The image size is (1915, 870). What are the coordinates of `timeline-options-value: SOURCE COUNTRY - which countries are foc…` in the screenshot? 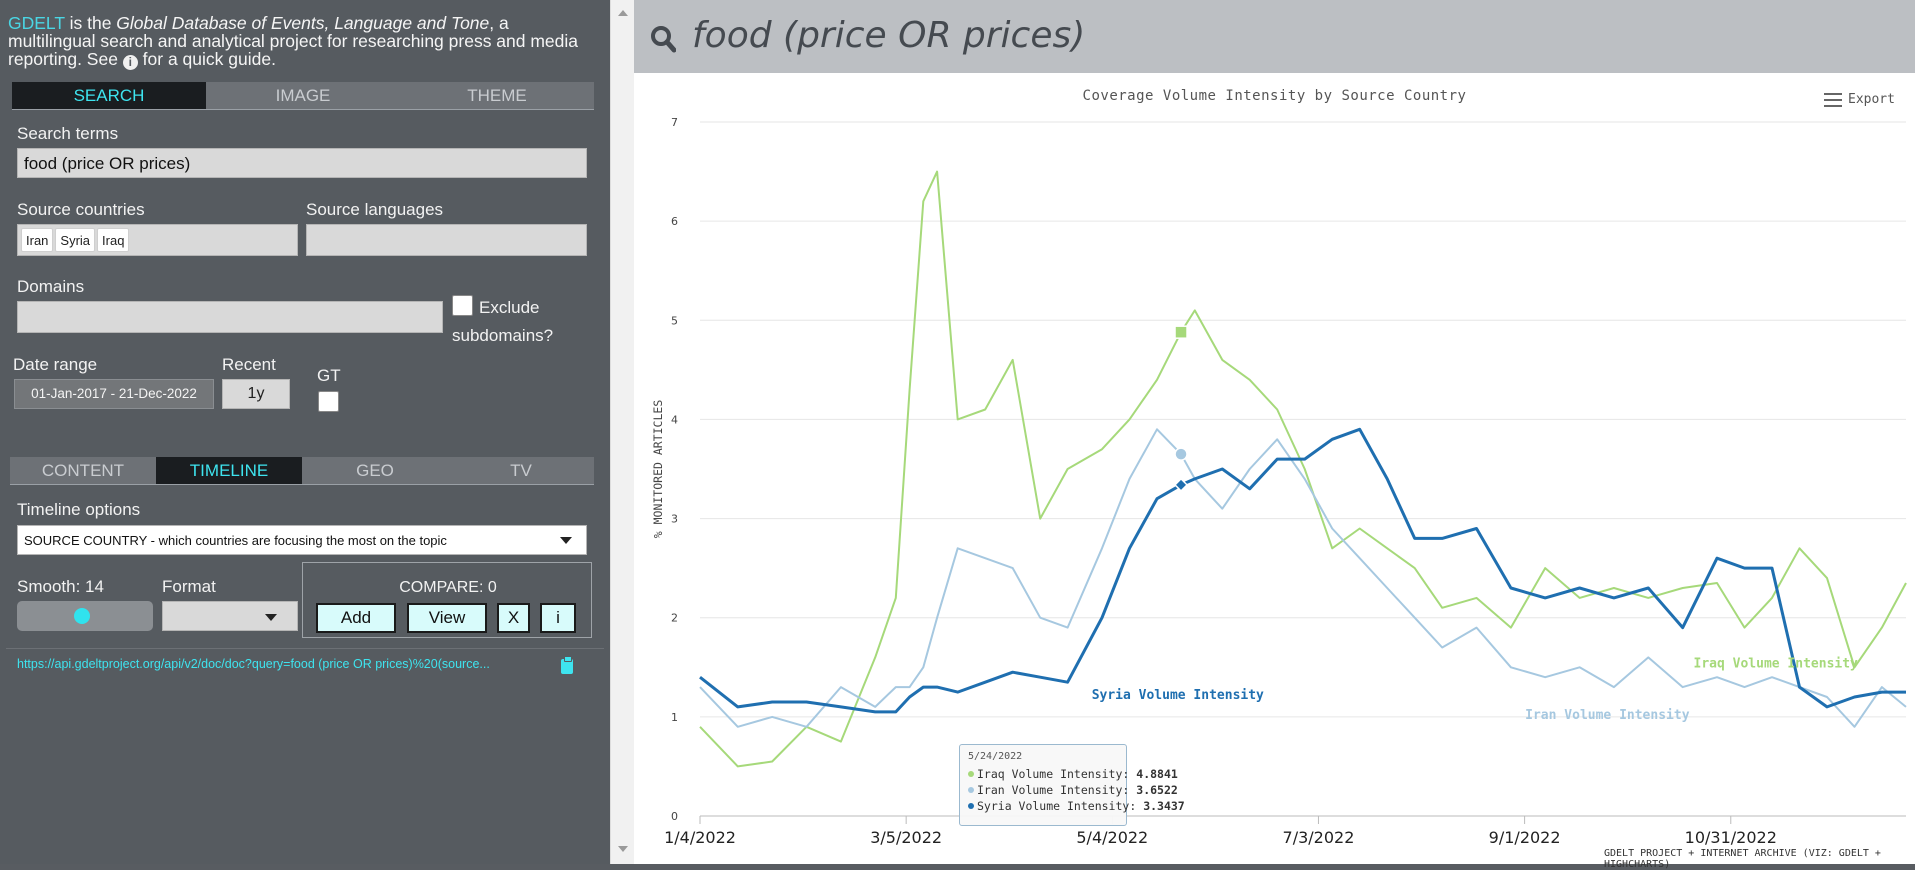 It's located at (235, 540).